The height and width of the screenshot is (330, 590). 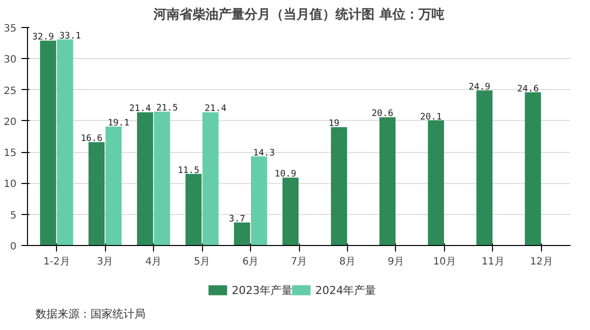 What do you see at coordinates (153, 262) in the screenshot?
I see `x-tick-label: 4月` at bounding box center [153, 262].